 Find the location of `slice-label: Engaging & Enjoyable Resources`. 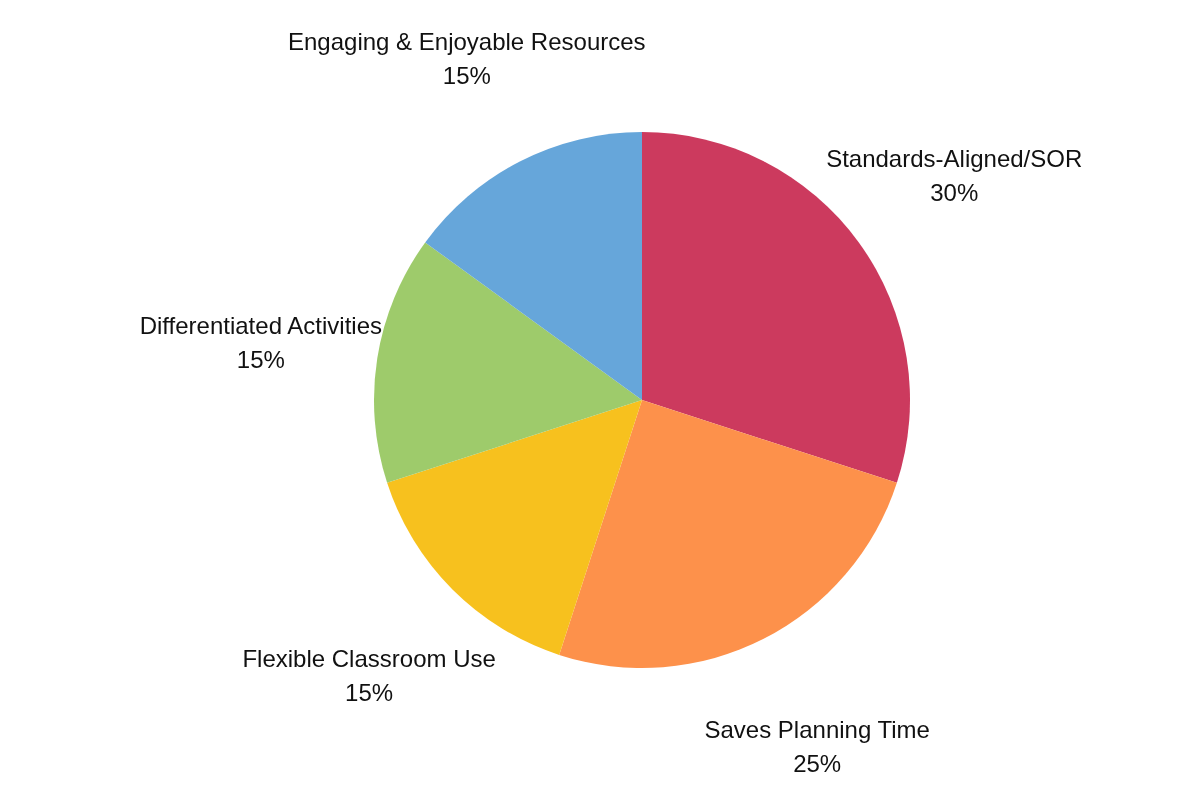

slice-label: Engaging & Enjoyable Resources is located at coordinates (467, 42).